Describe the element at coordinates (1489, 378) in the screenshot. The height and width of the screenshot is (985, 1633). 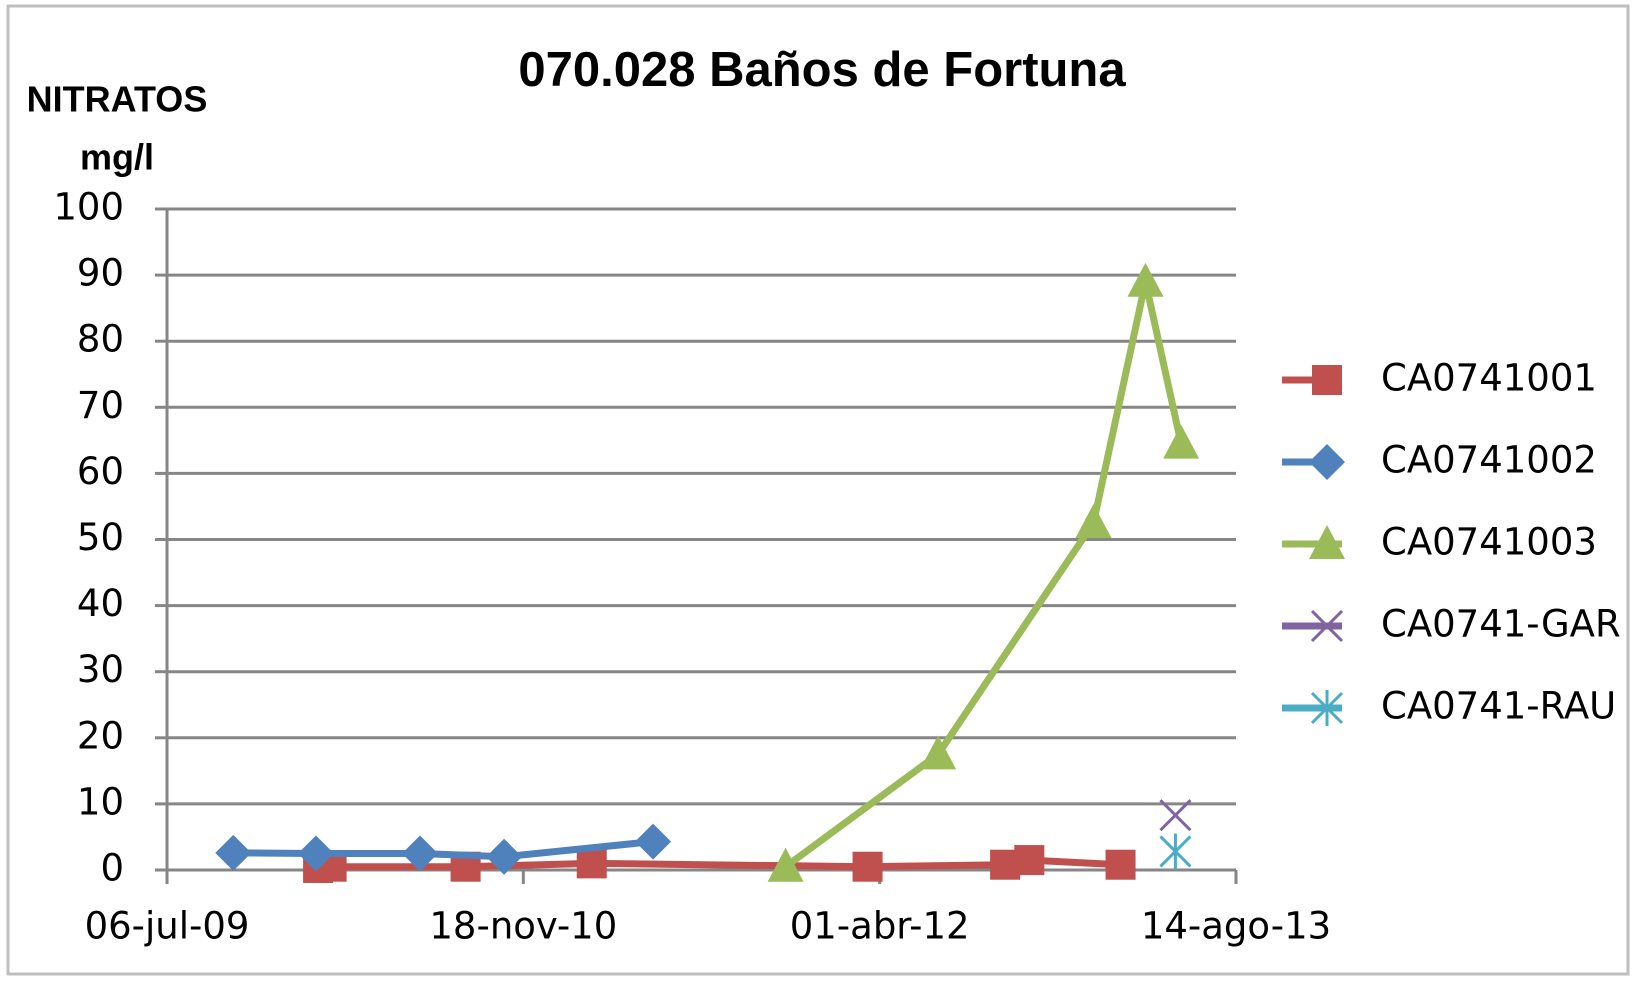
I see `legend-label: CA0741001` at that location.